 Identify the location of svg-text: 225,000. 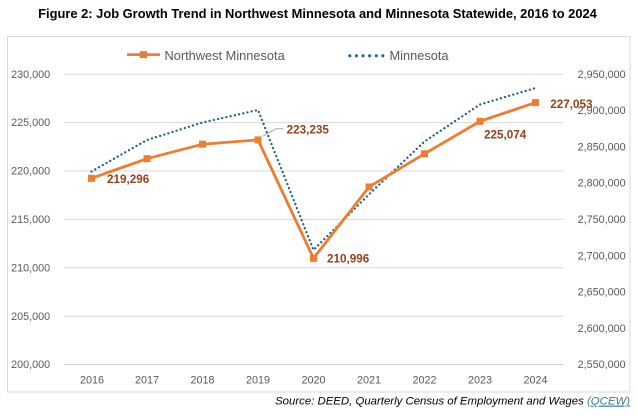
(30, 123).